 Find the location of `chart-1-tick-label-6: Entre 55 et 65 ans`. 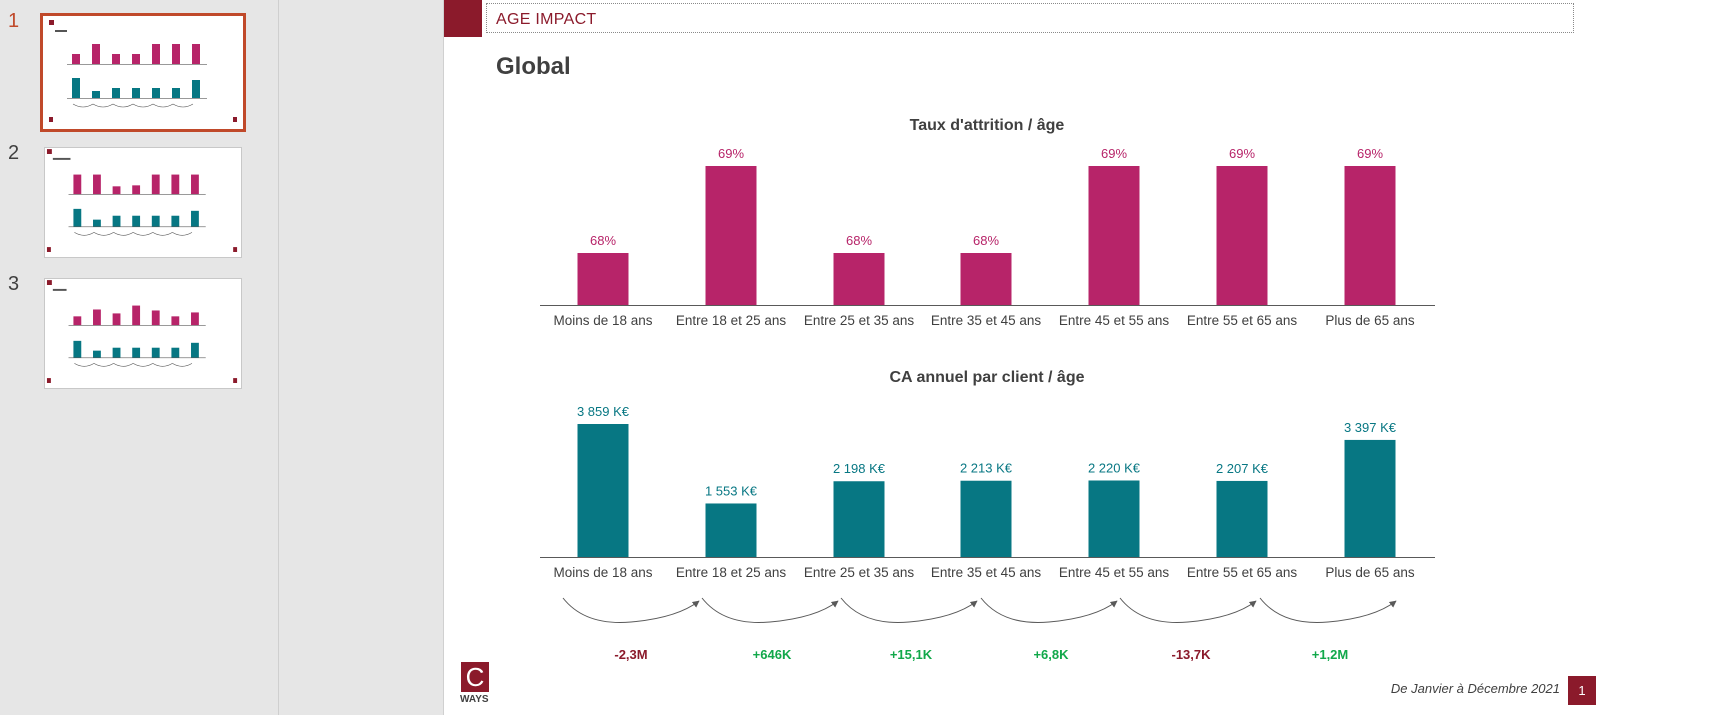

chart-1-tick-label-6: Entre 55 et 65 ans is located at coordinates (1242, 320).